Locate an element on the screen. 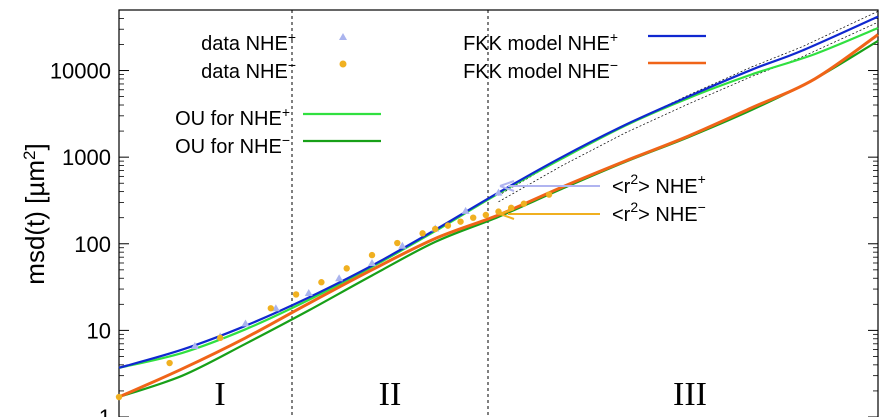 This screenshot has width=880, height=417. legend-label-fkk-plus: FKK model NHE+ is located at coordinates (540, 42).